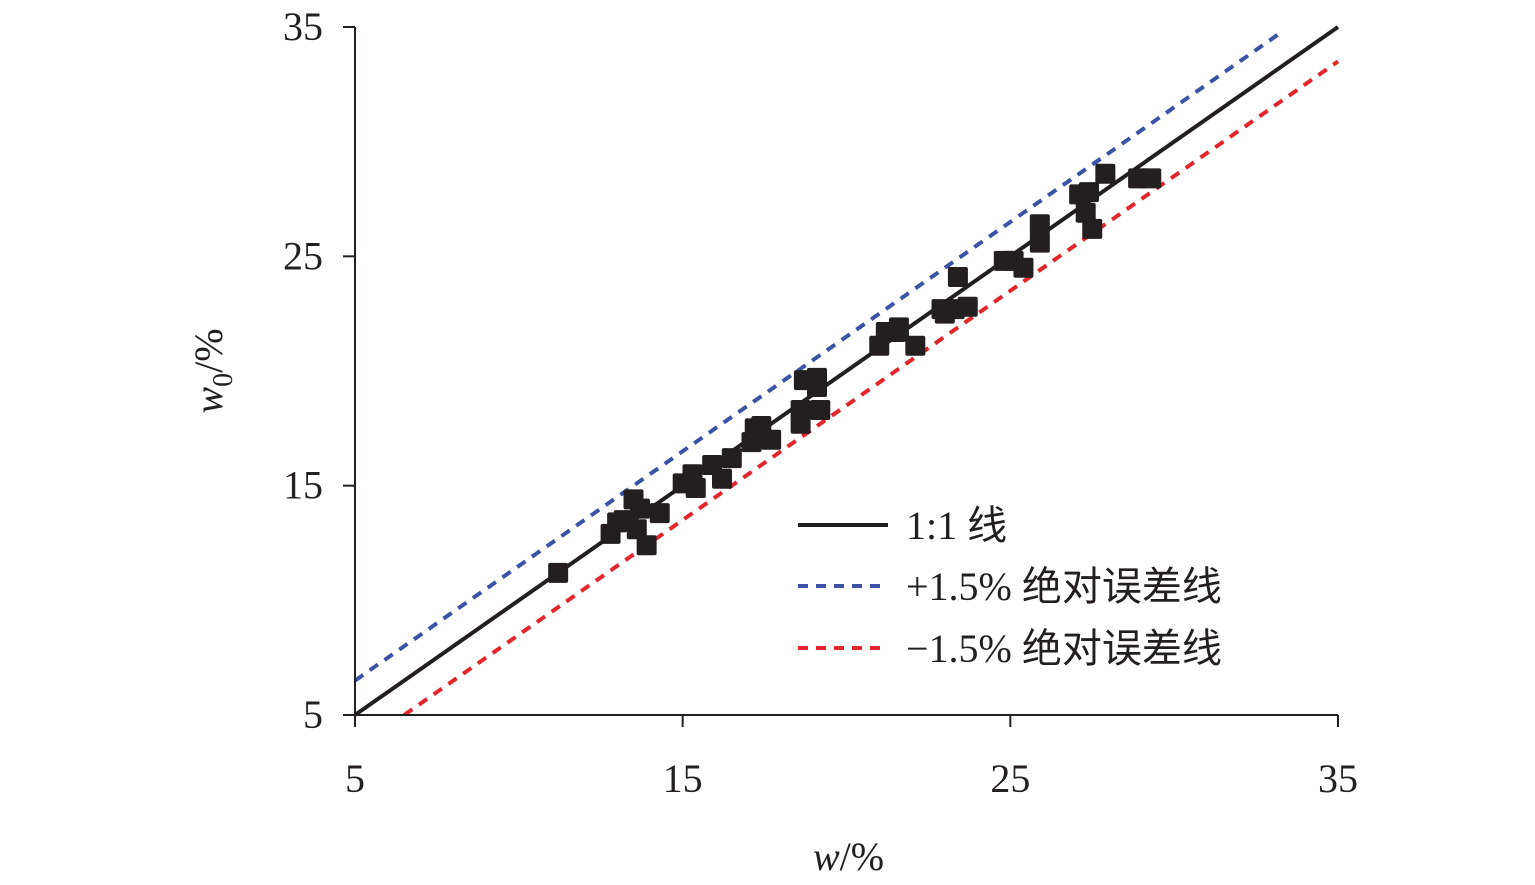 The image size is (1535, 885). What do you see at coordinates (212, 370) in the screenshot?
I see `y-axis-label: w0/%` at bounding box center [212, 370].